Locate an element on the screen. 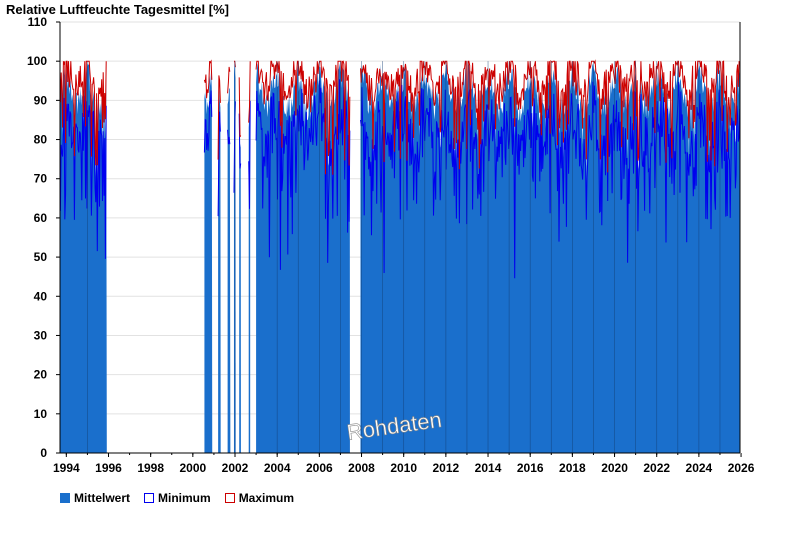 This screenshot has height=550, width=800. x-tick-label: 2008 is located at coordinates (361, 468).